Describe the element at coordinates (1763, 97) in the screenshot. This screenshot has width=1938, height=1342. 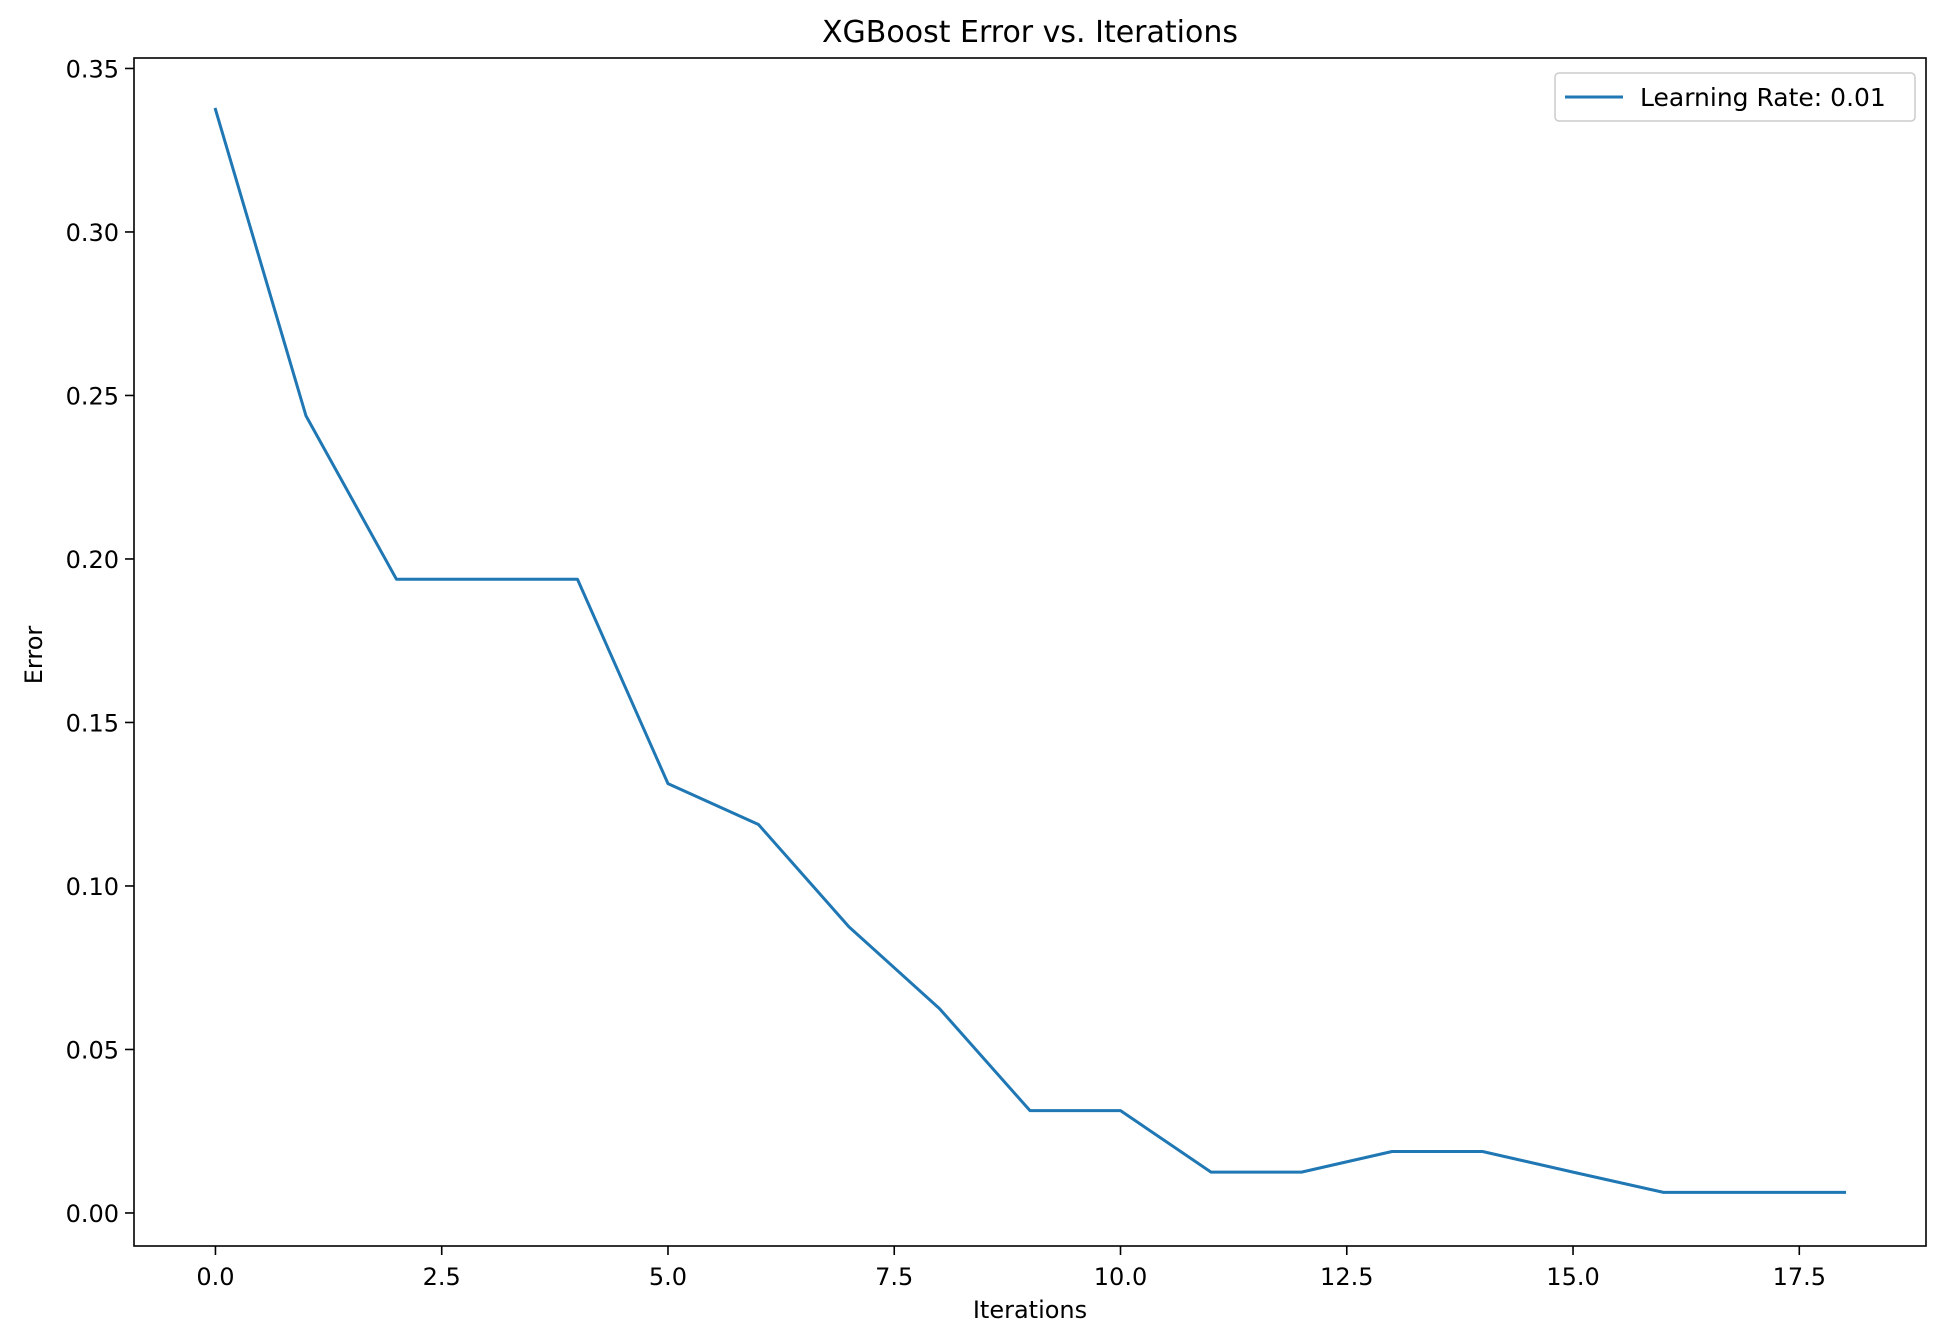
I see `legend-entry-label: Learning Rate: 0.01` at that location.